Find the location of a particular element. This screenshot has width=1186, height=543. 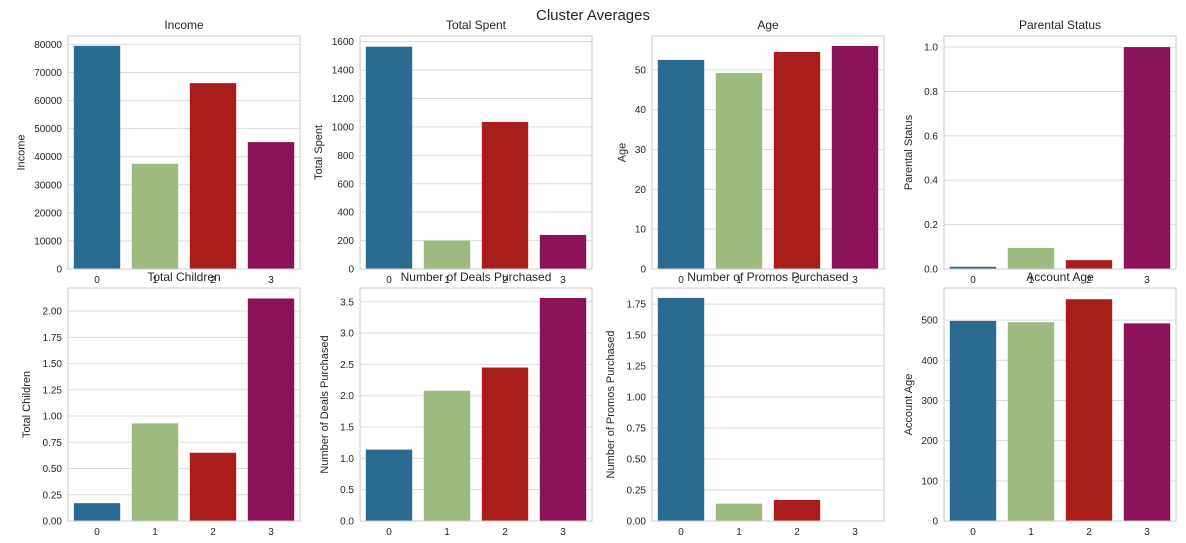

y-tick-label: 500 is located at coordinates (929, 321).